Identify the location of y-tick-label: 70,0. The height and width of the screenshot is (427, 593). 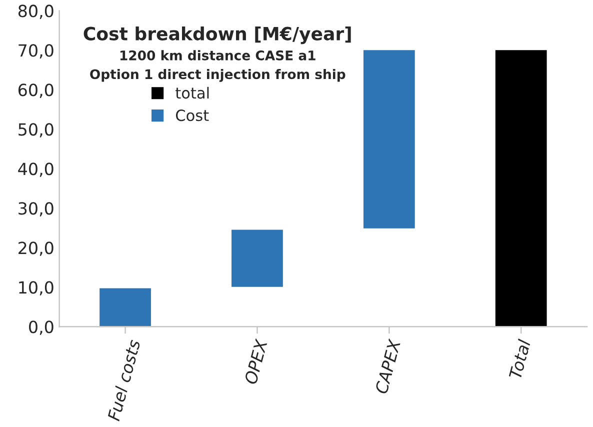
(36, 51).